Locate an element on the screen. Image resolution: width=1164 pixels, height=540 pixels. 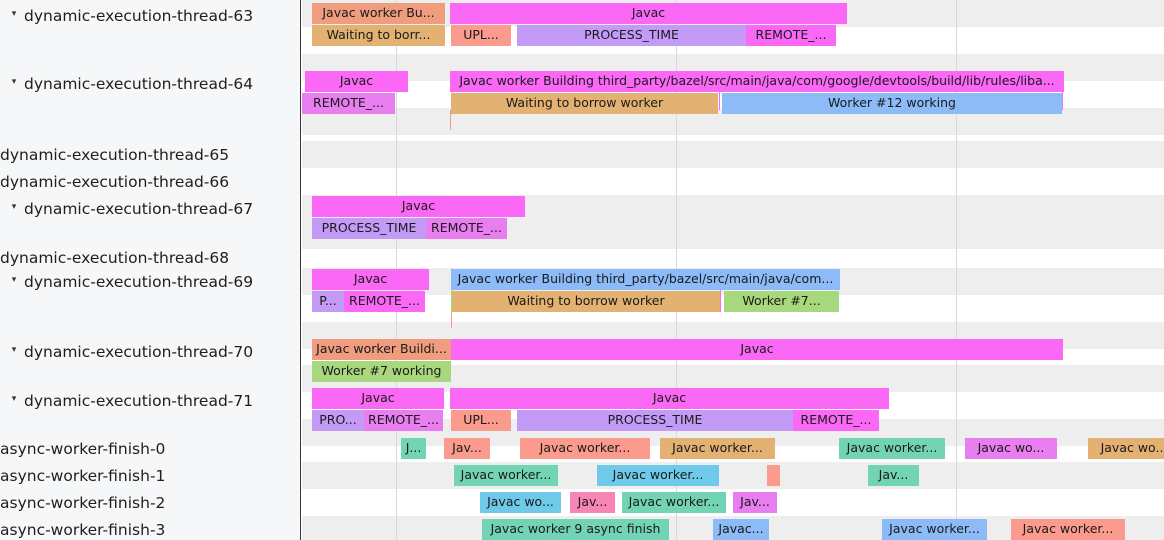
row-band is located at coordinates (733, 475).